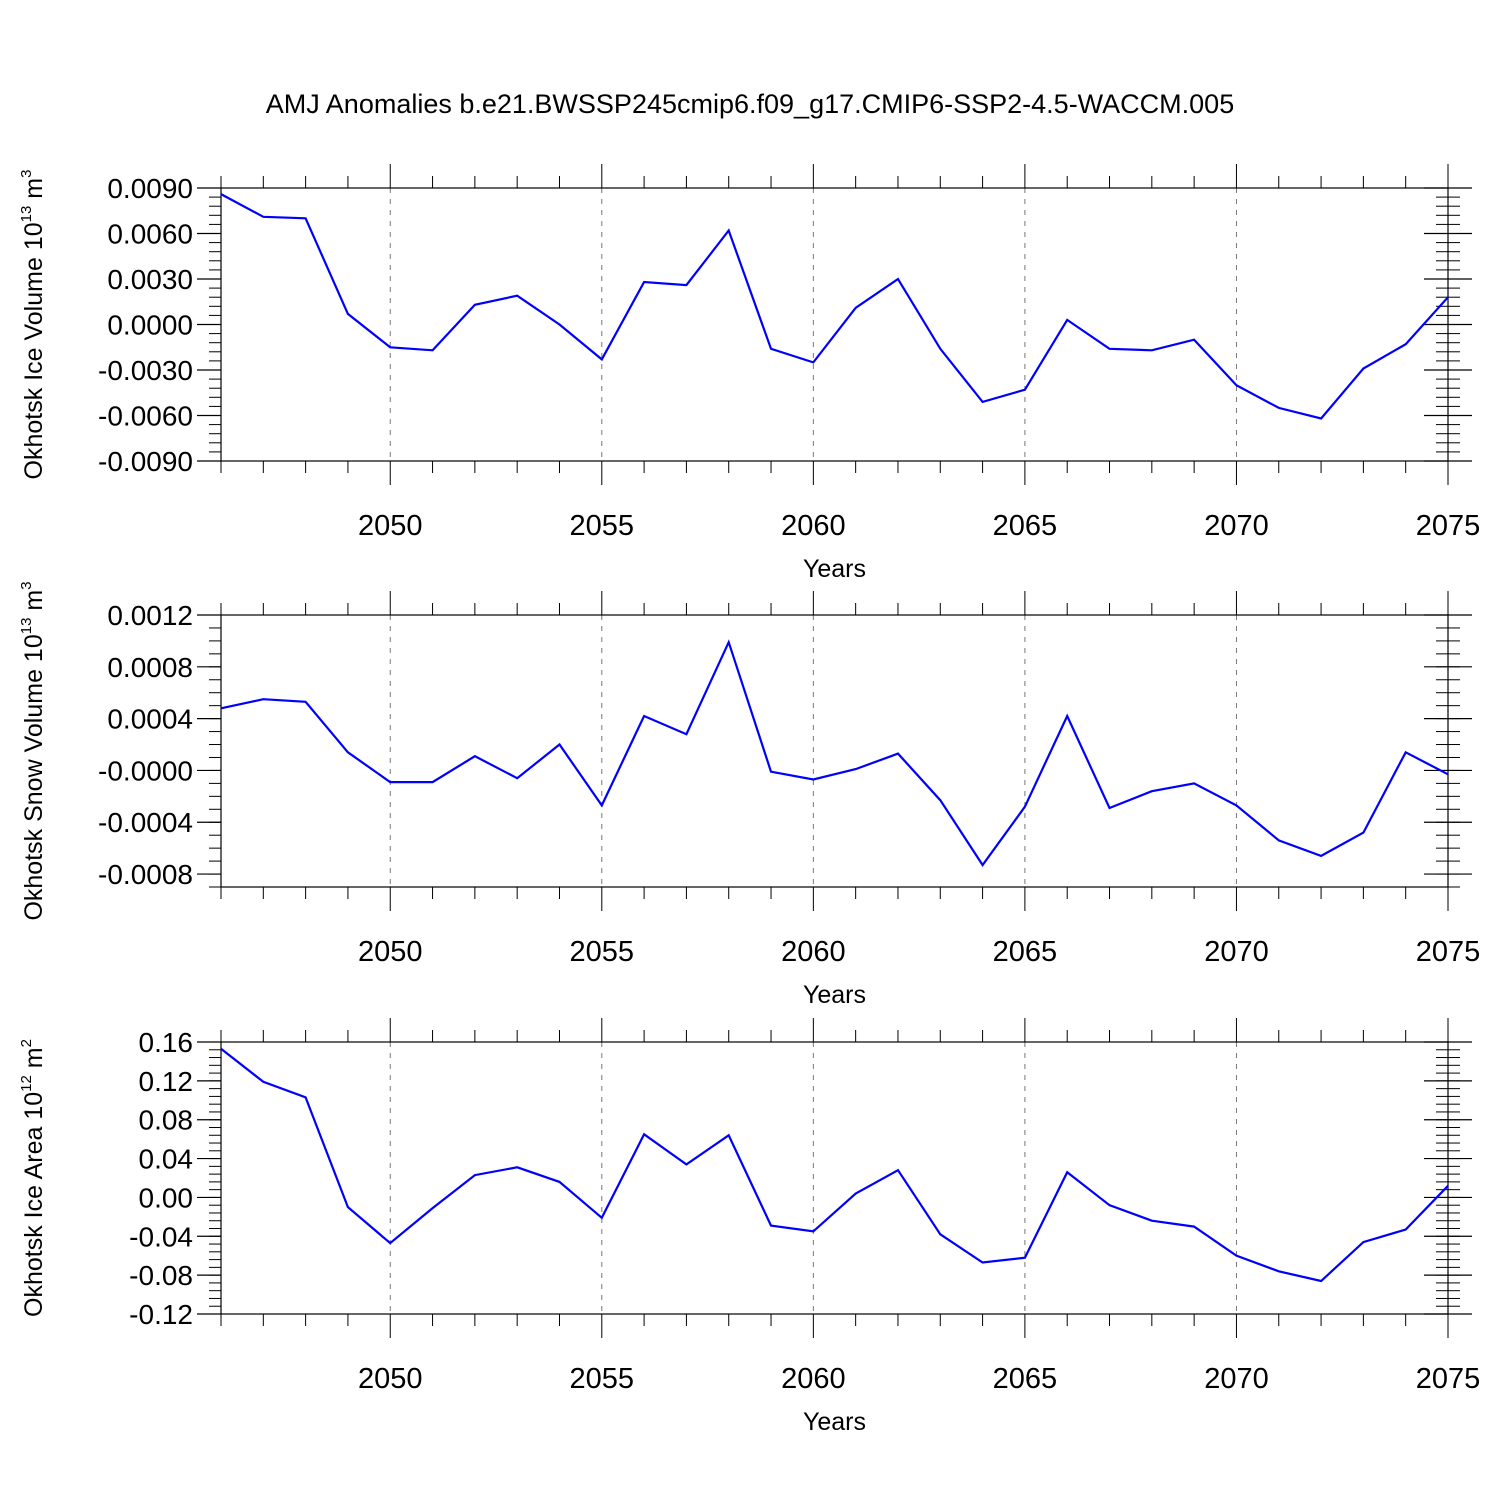  Describe the element at coordinates (145, 770) in the screenshot. I see `y-tick-label: -0.0000` at that location.